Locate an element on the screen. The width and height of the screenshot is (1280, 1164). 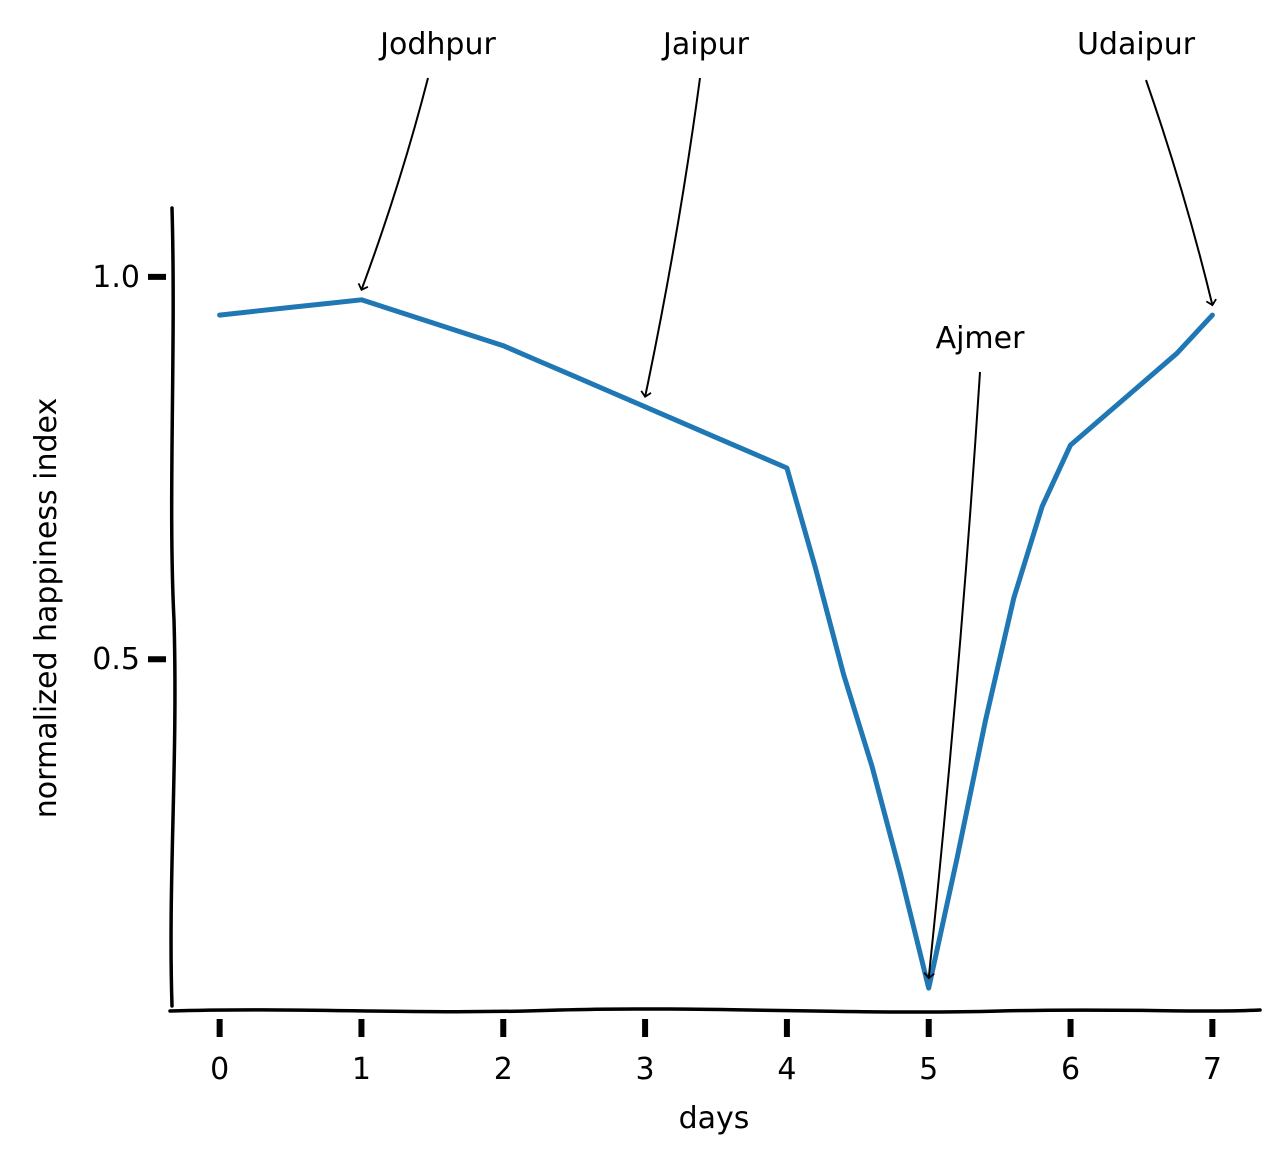
x-tick-label: 7 is located at coordinates (1212, 1069).